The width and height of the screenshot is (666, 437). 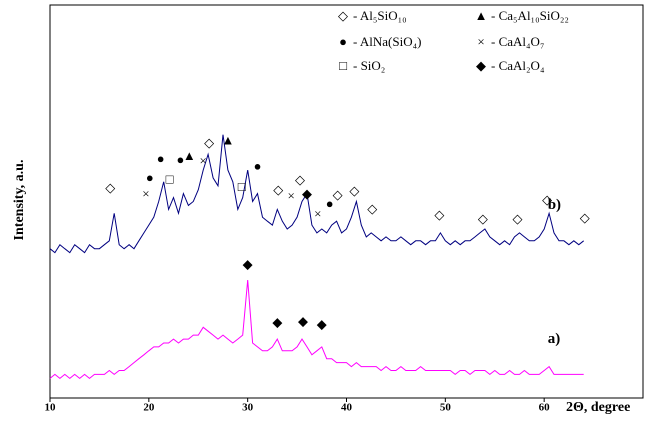 I want to click on legend-label: - Al₅SiO₁₀, so click(x=380, y=15).